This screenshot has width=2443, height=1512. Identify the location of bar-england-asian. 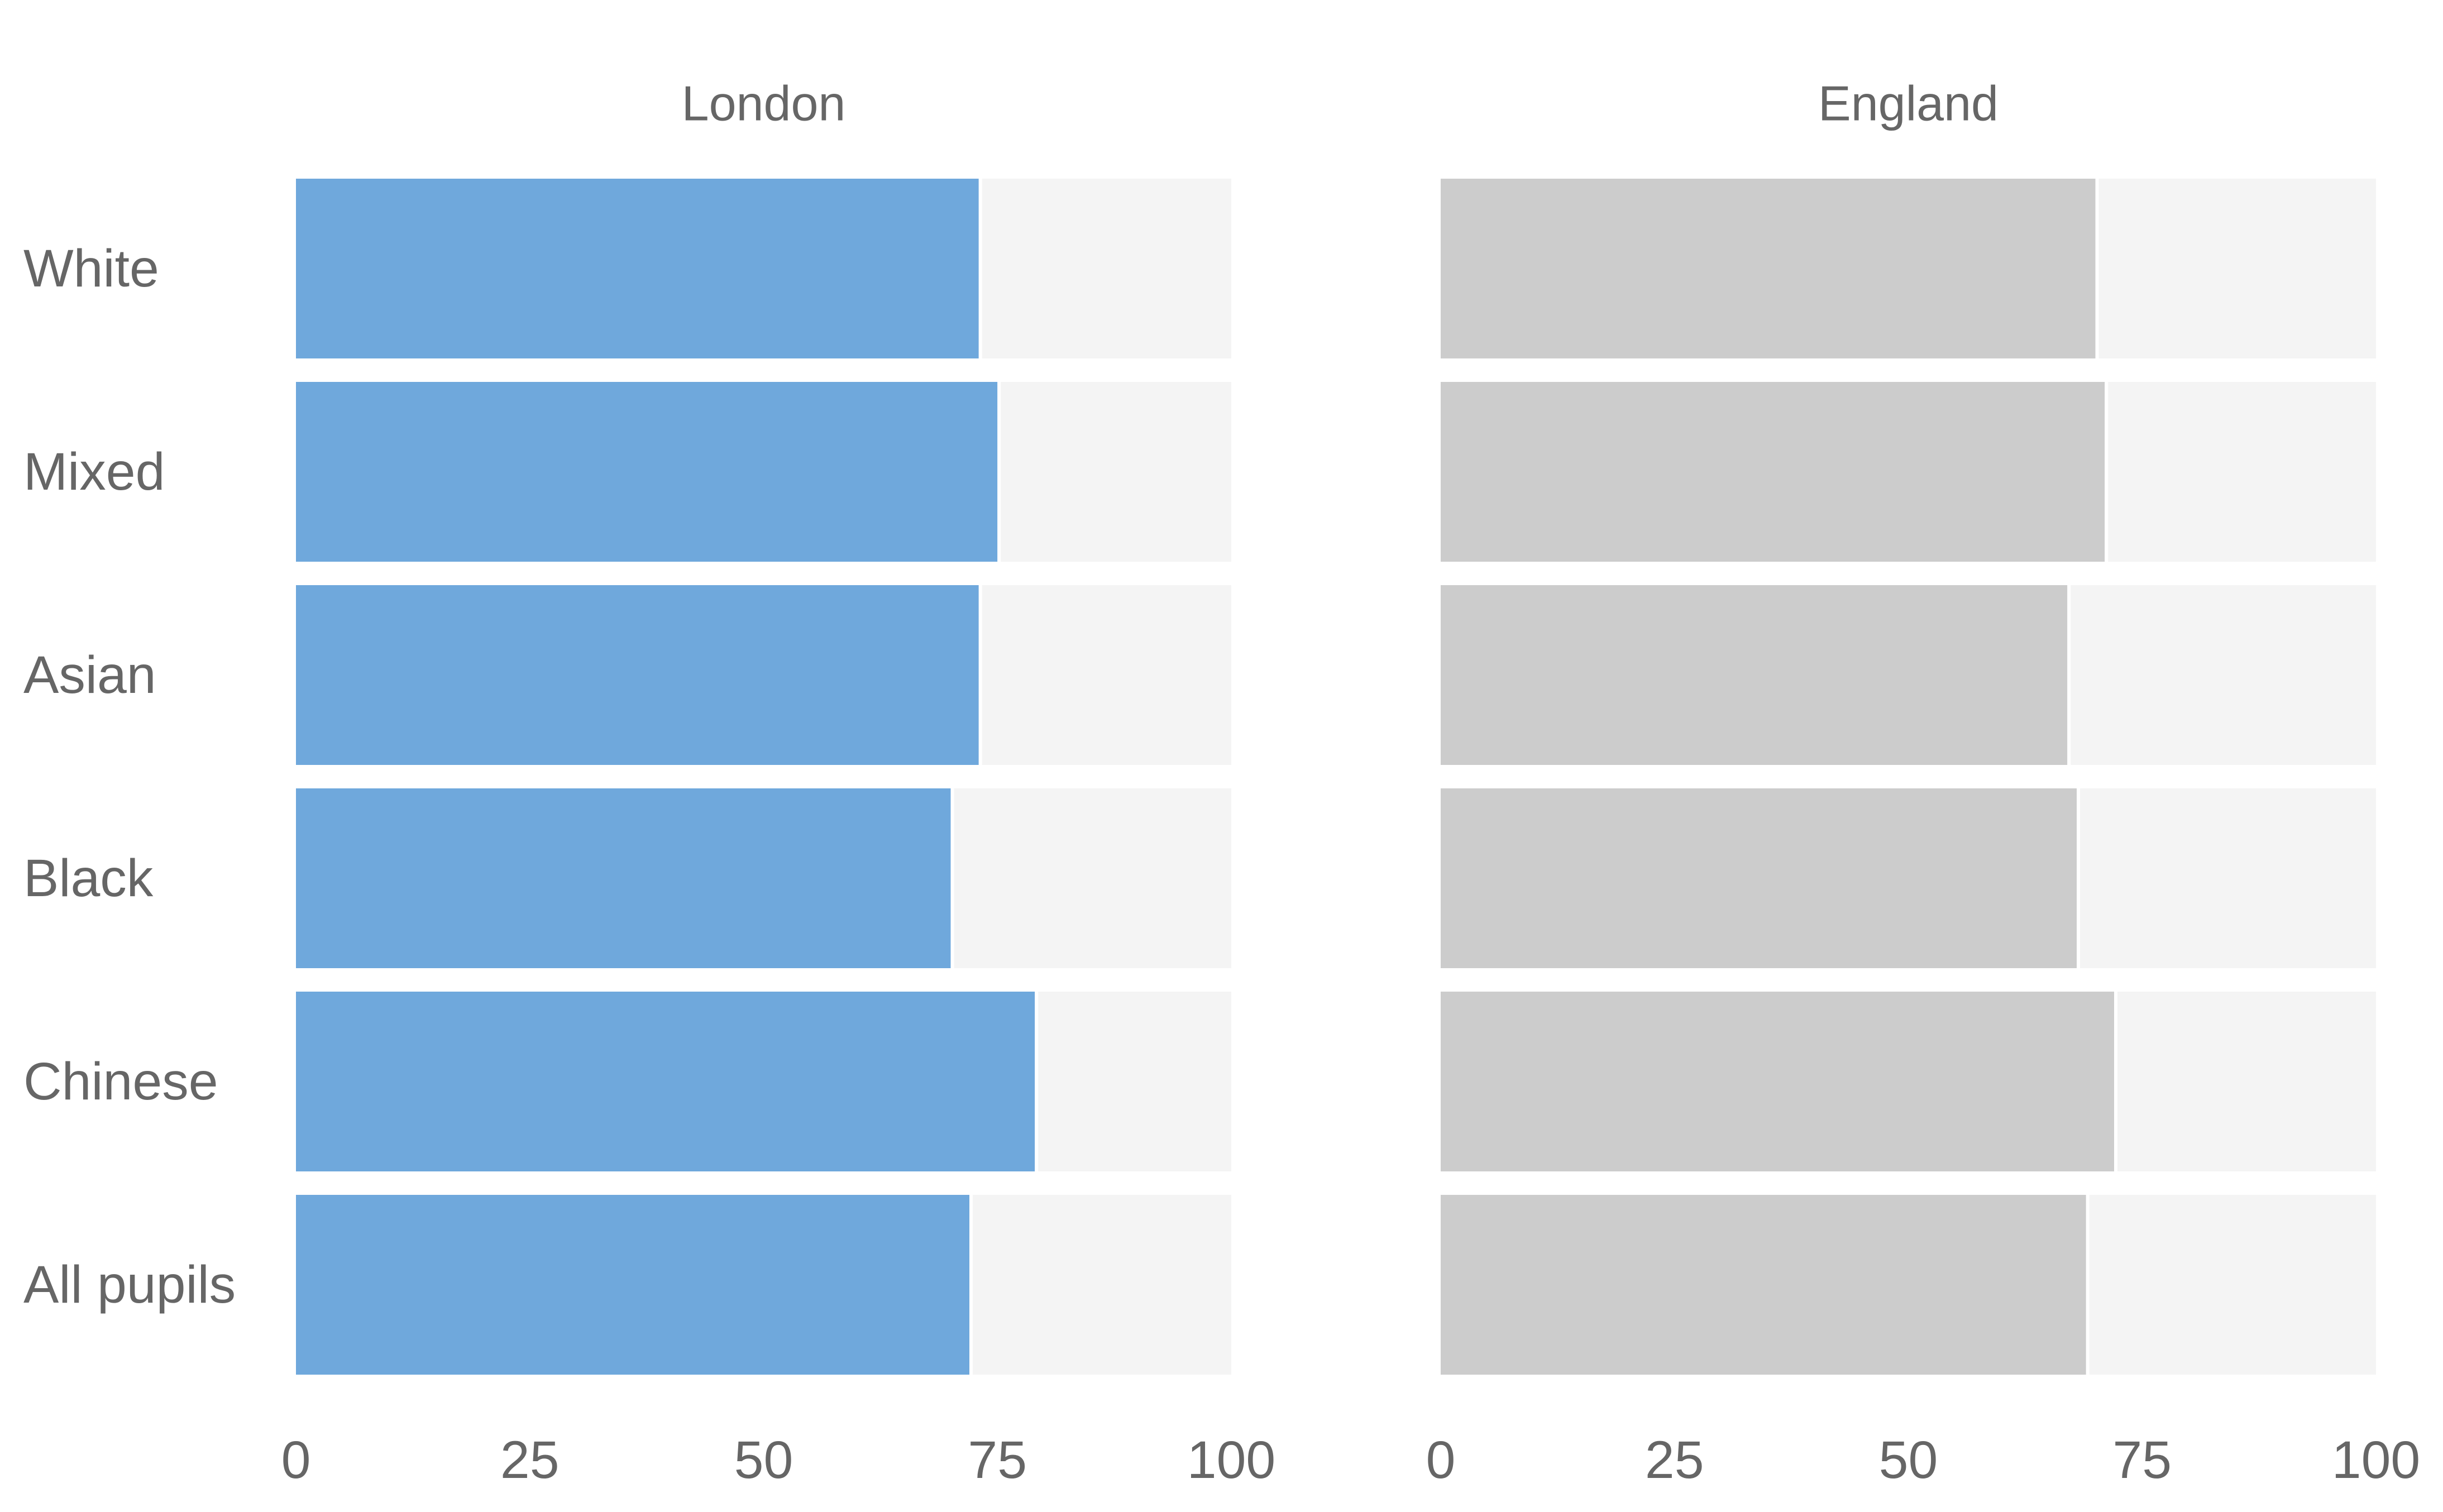
(1754, 675).